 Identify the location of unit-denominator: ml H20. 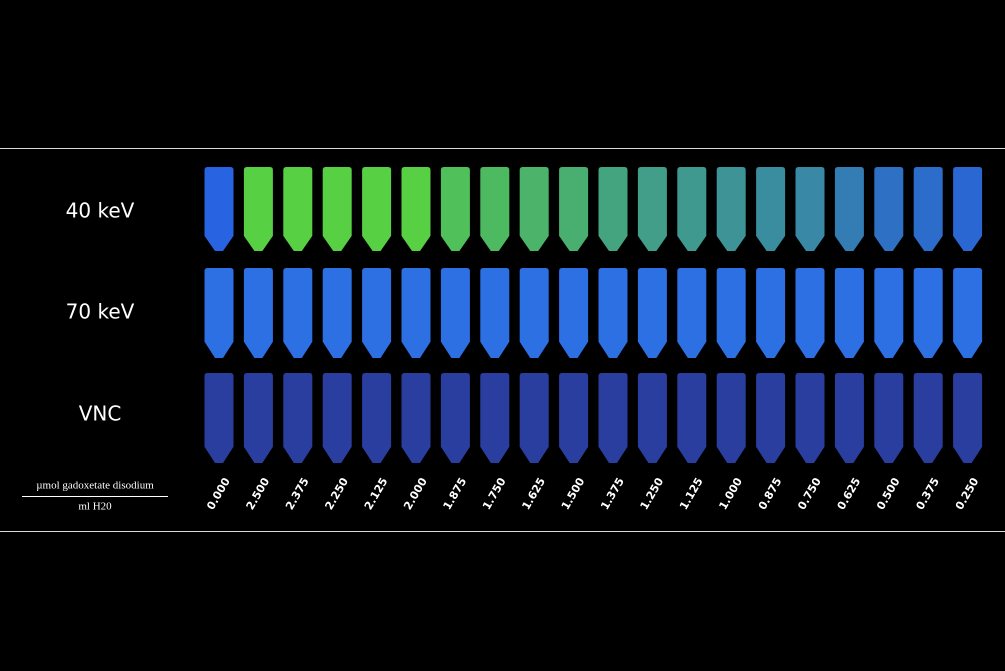
(95, 507).